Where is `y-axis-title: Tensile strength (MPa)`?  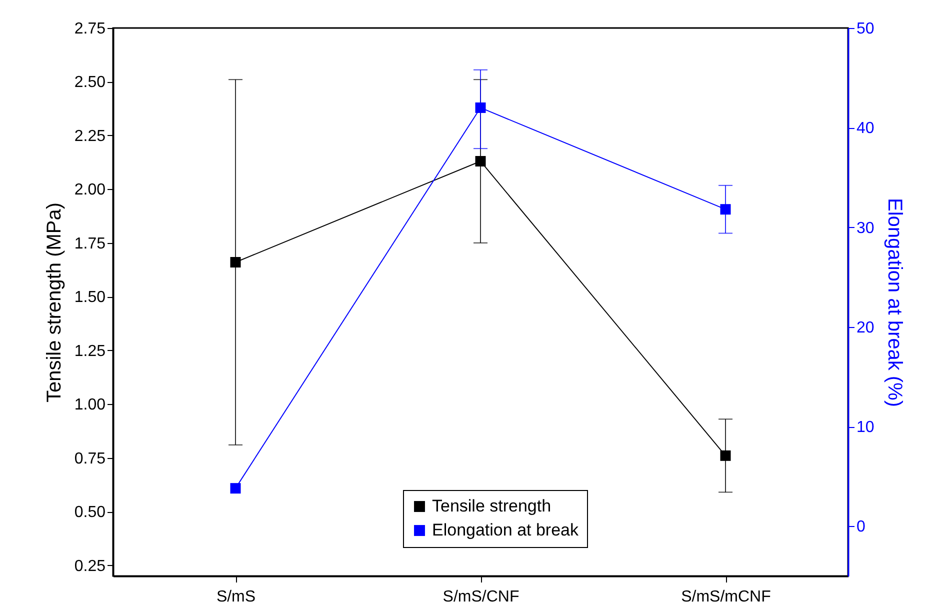
y-axis-title: Tensile strength (MPa) is located at coordinates (54, 302).